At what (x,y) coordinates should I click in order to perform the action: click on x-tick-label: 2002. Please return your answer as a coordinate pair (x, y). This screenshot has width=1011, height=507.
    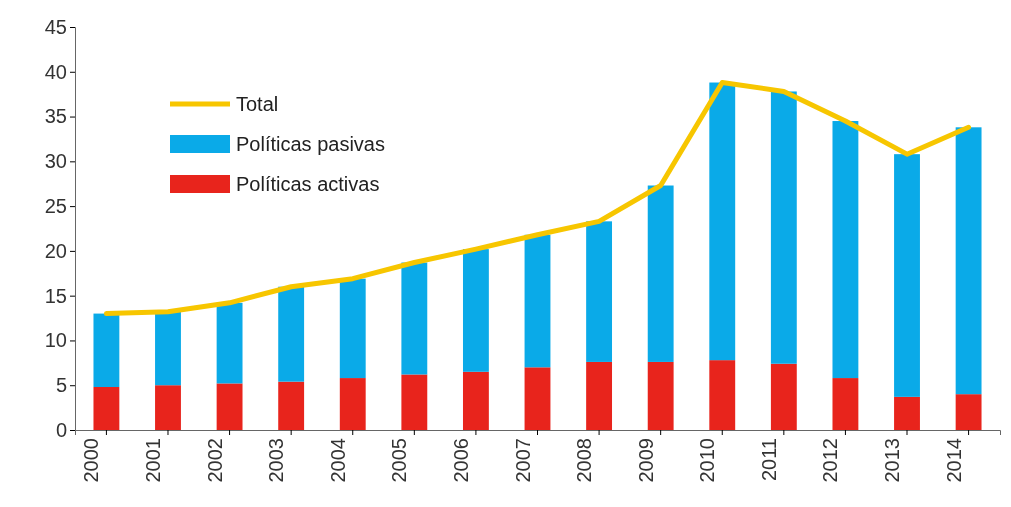
    Looking at the image, I should click on (214, 460).